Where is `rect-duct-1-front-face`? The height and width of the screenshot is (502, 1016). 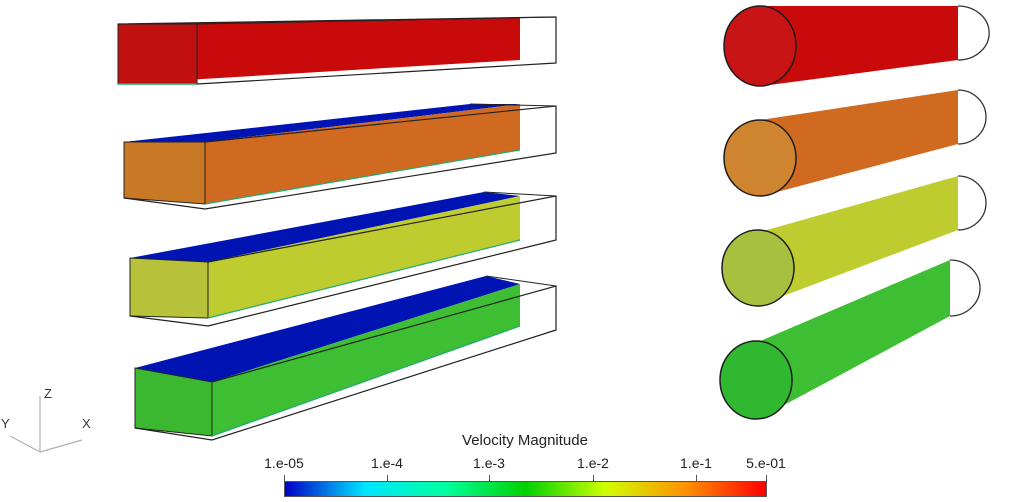 rect-duct-1-front-face is located at coordinates (157, 54).